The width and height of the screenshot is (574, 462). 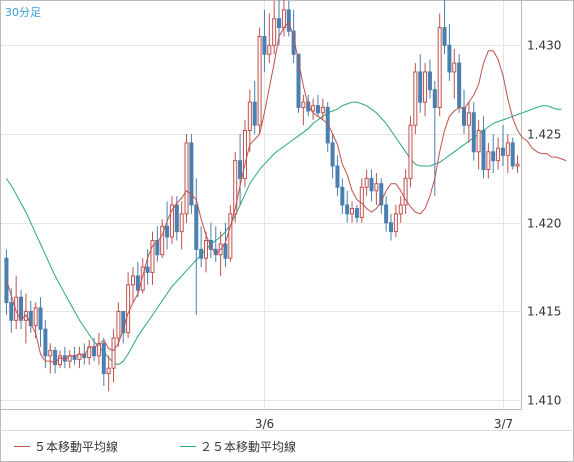 What do you see at coordinates (544, 224) in the screenshot?
I see `y-tick-label: 1.420` at bounding box center [544, 224].